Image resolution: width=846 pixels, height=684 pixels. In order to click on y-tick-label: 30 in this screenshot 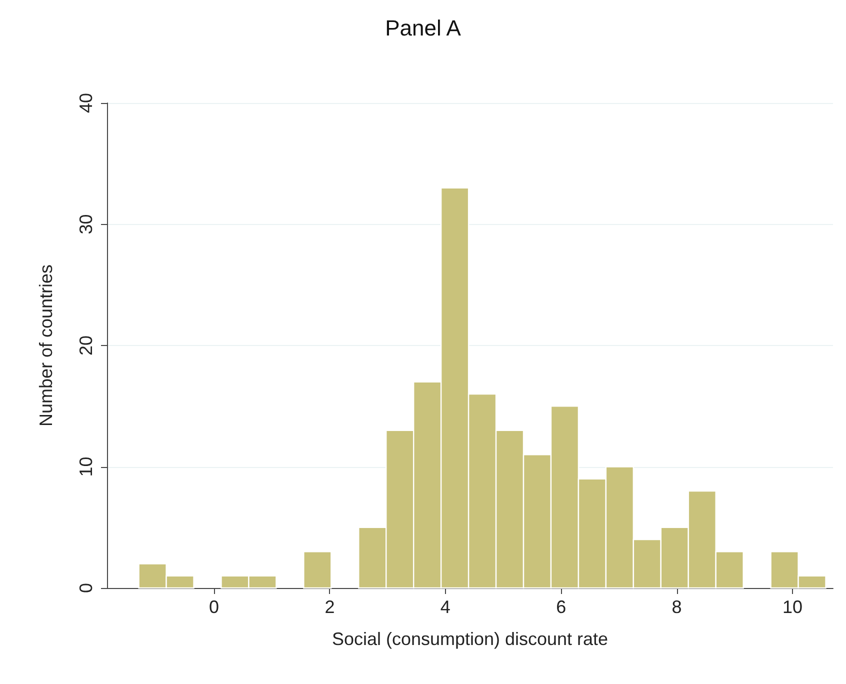, I will do `click(86, 224)`.